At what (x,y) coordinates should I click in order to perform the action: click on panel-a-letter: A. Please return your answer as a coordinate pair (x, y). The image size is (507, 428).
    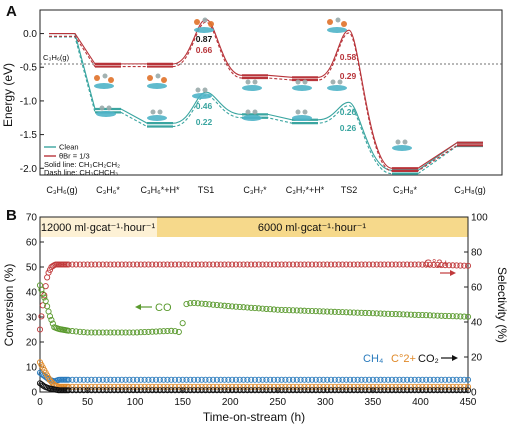
    Looking at the image, I should click on (11, 11).